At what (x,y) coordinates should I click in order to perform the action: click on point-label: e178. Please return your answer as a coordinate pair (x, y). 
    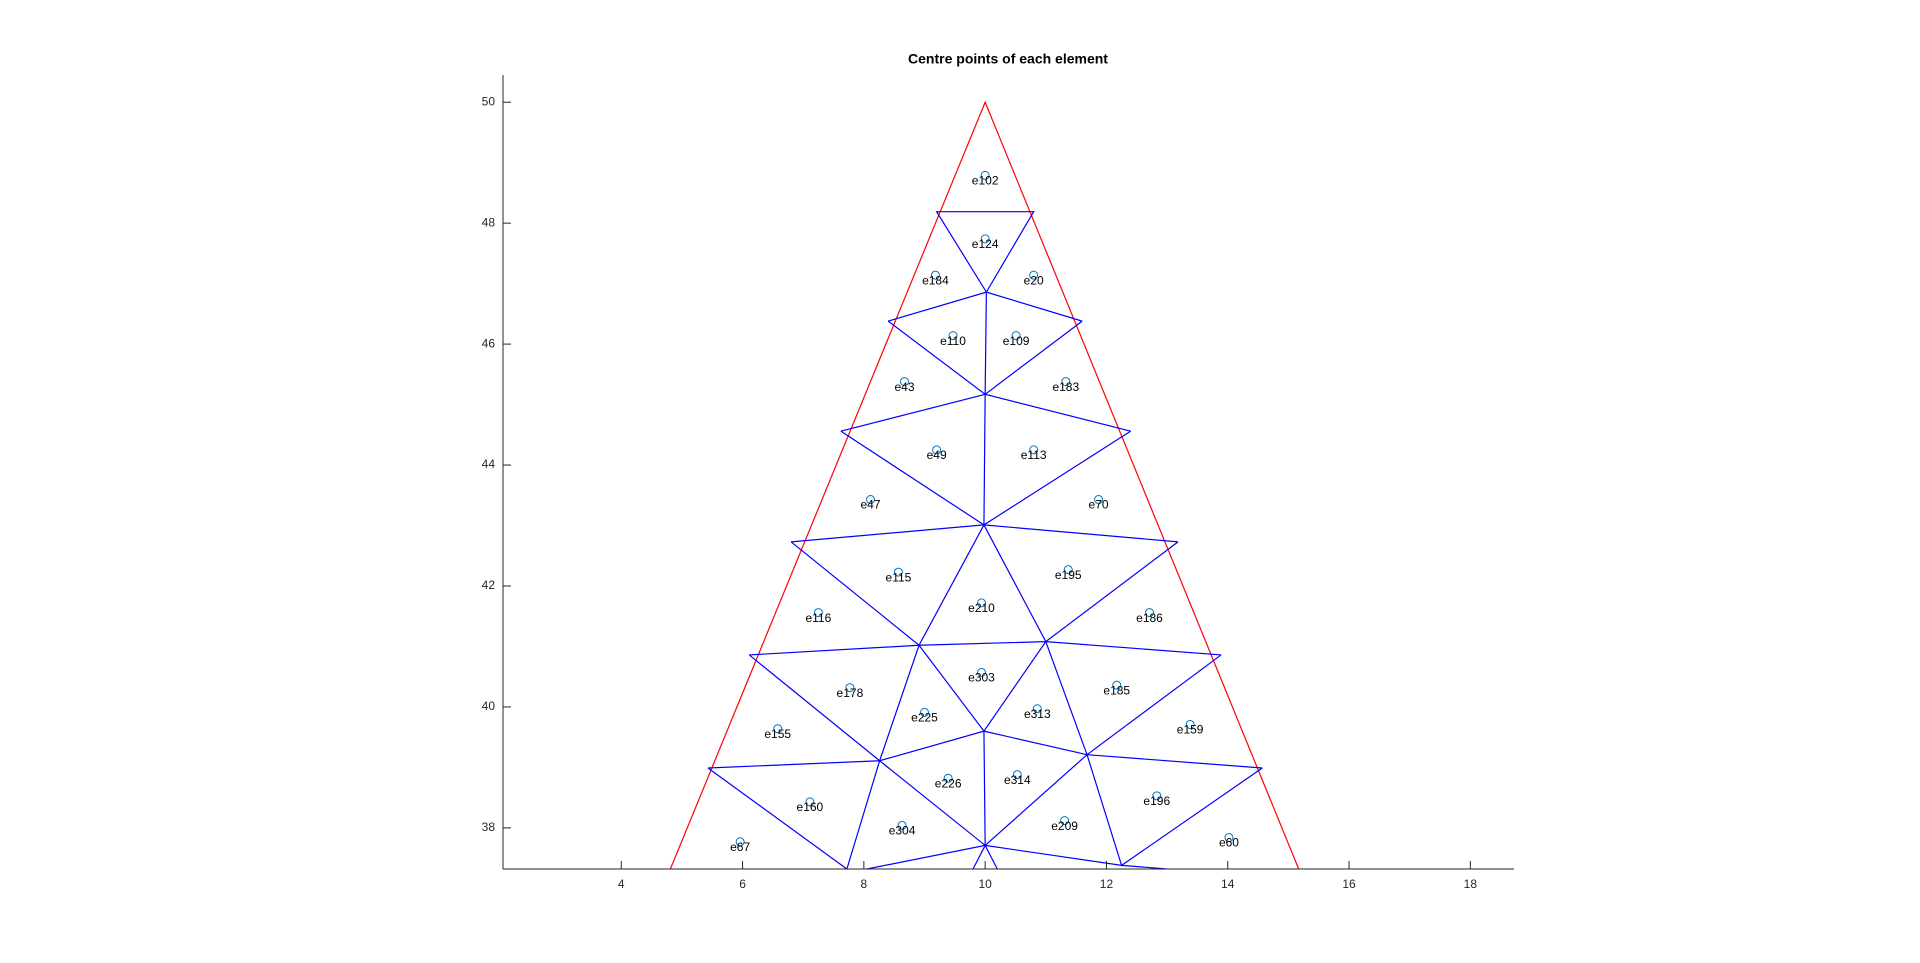
    Looking at the image, I should click on (850, 693).